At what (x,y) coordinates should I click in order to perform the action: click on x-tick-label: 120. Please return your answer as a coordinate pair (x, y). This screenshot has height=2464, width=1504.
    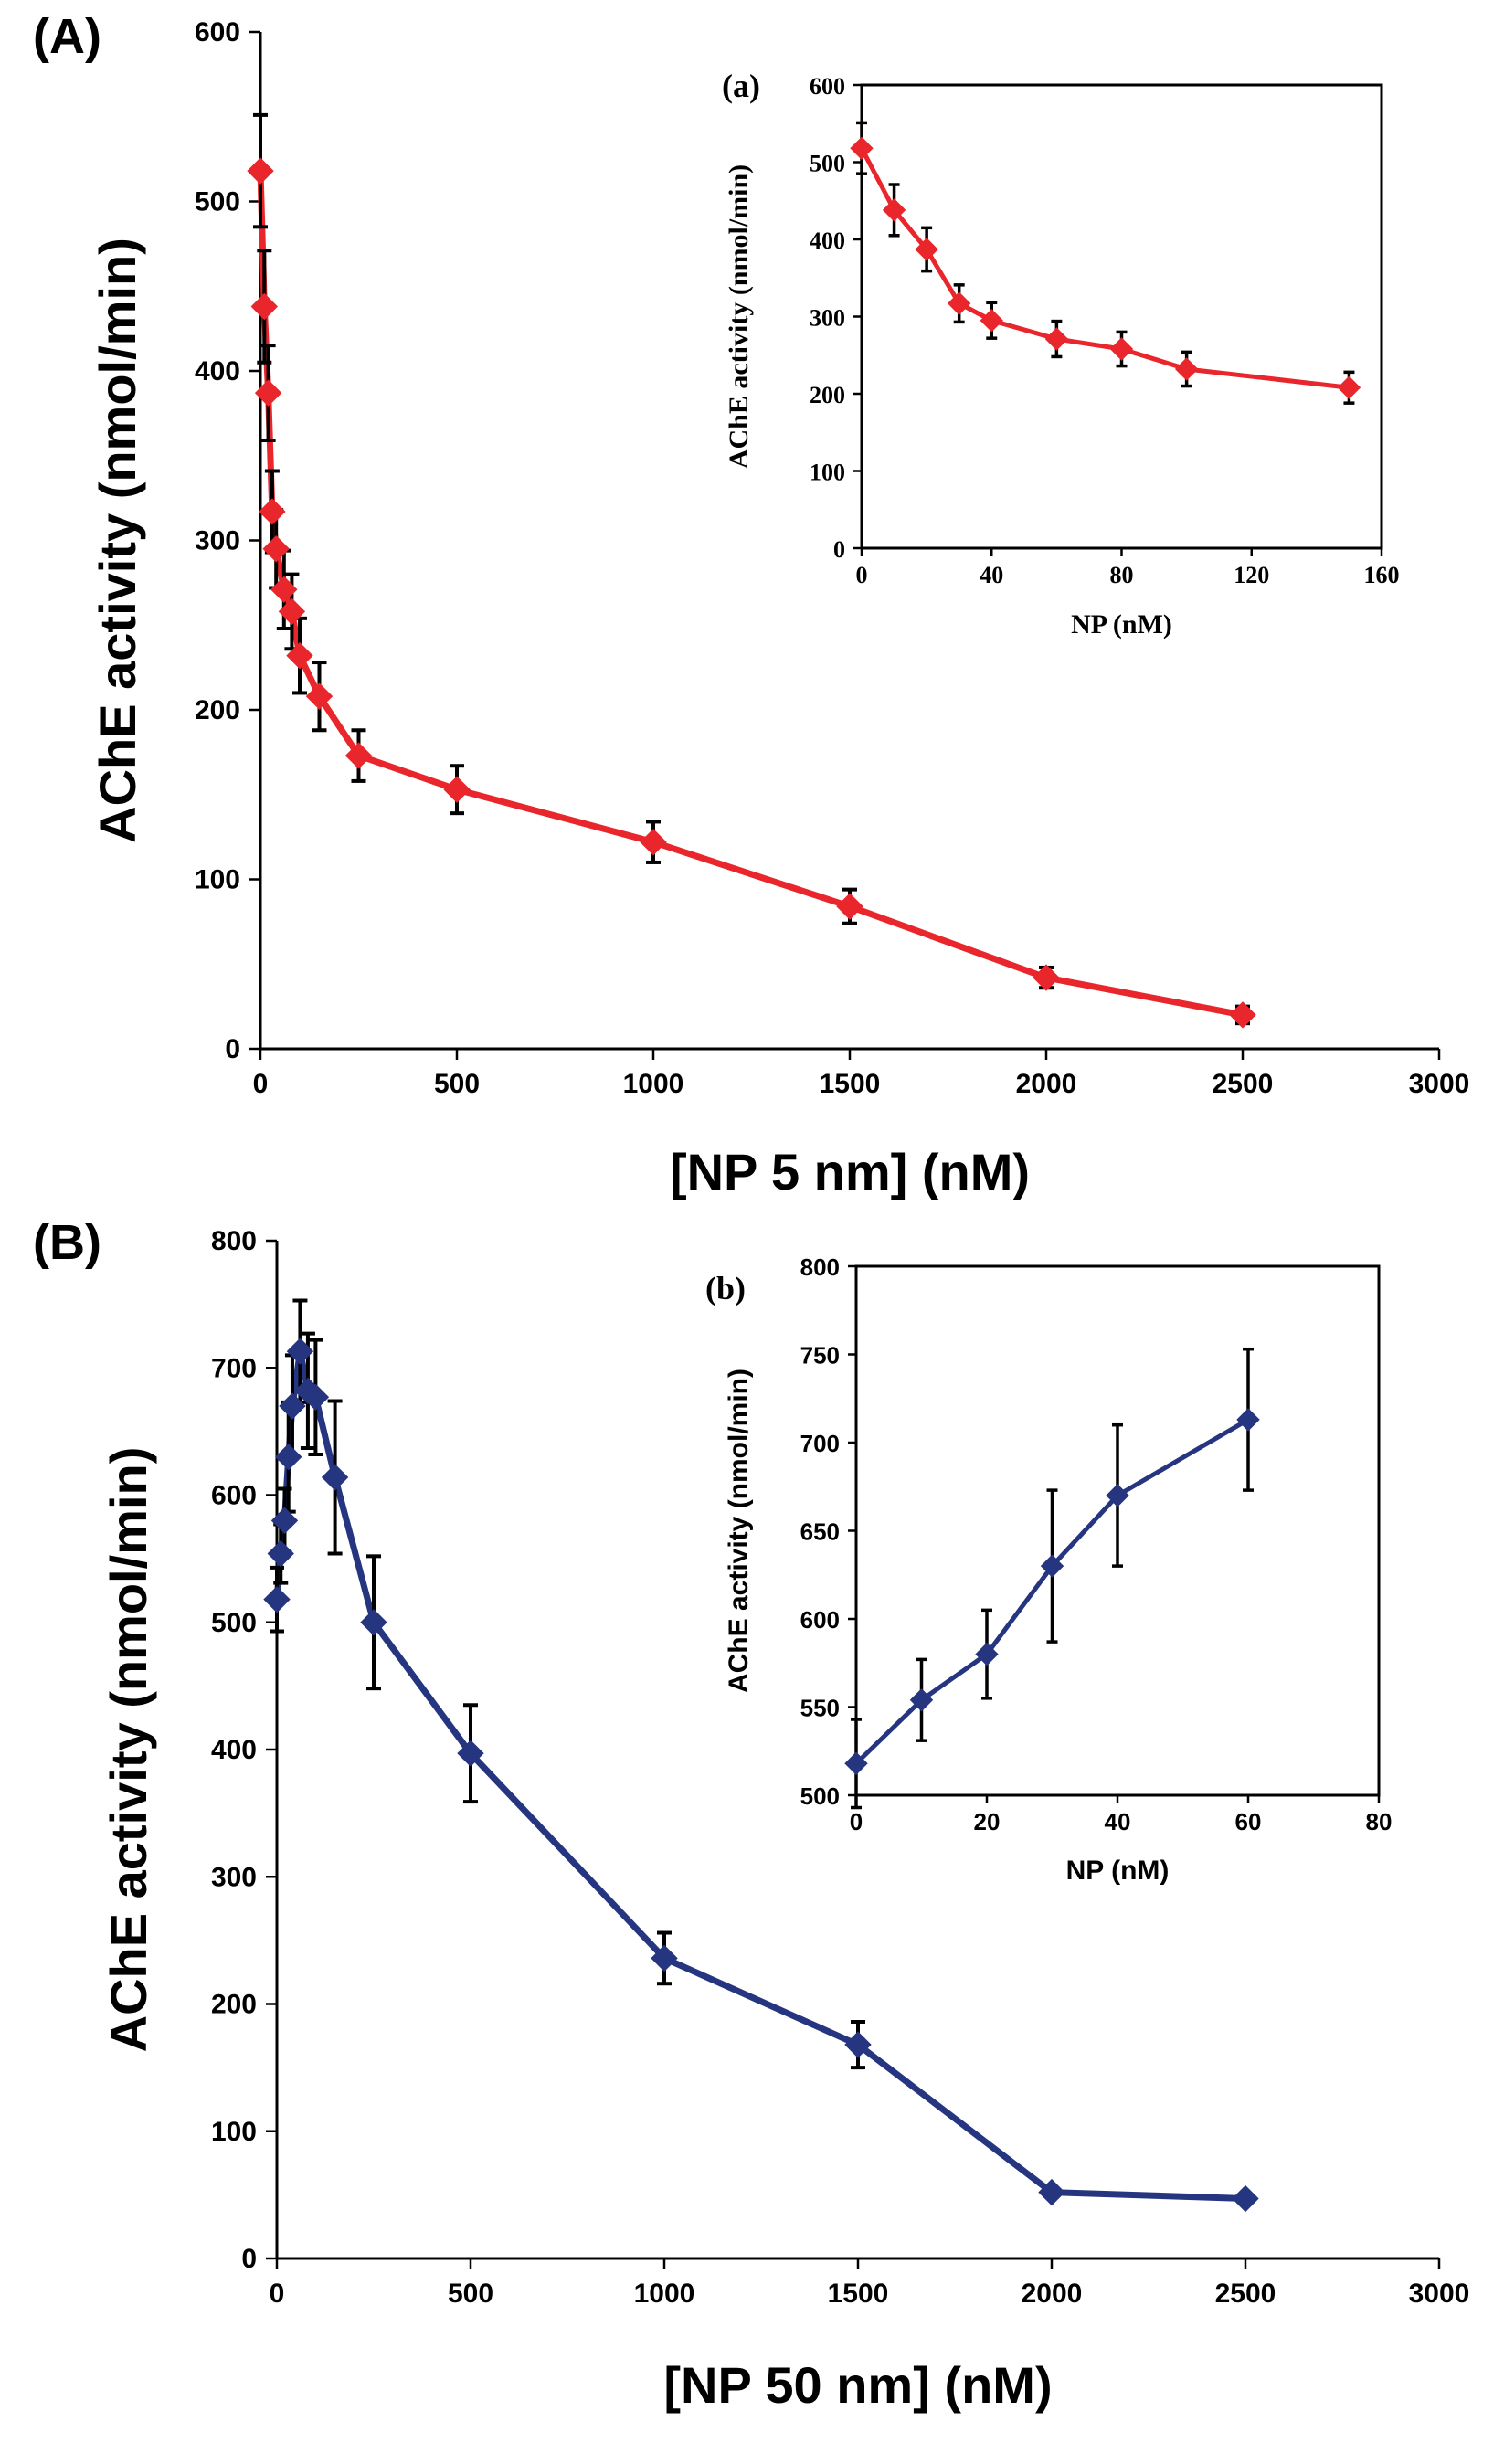
    Looking at the image, I should click on (1252, 575).